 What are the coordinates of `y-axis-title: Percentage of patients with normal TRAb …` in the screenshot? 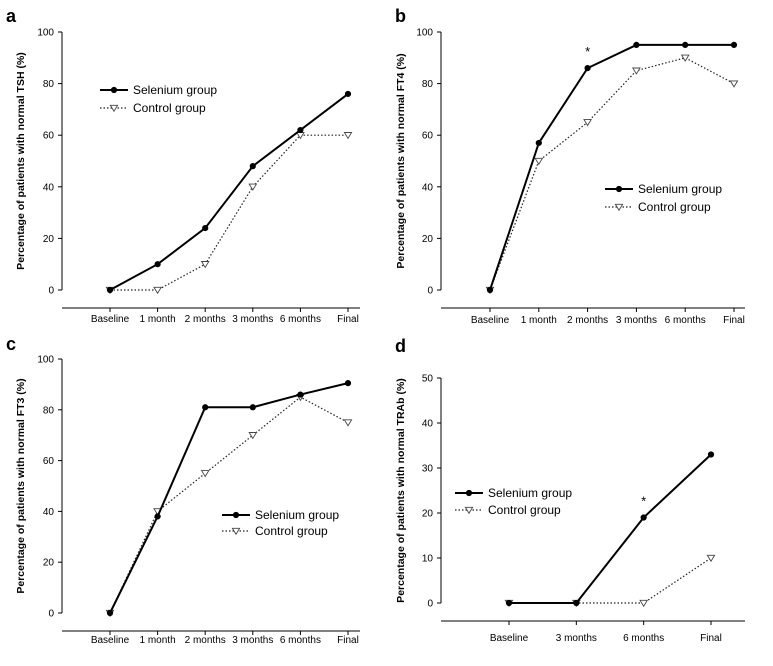 It's located at (401, 490).